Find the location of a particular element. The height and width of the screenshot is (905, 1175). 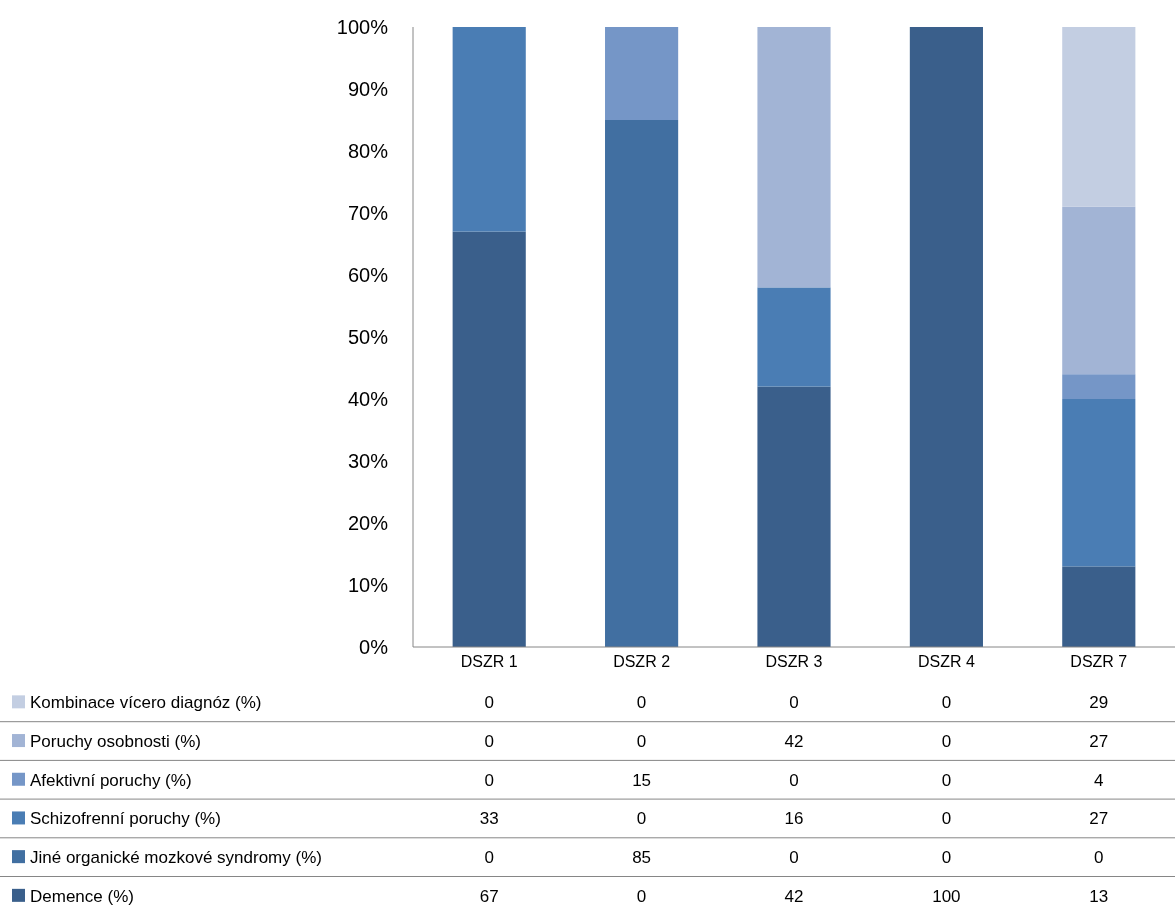

data-label: 67 is located at coordinates (489, 895).